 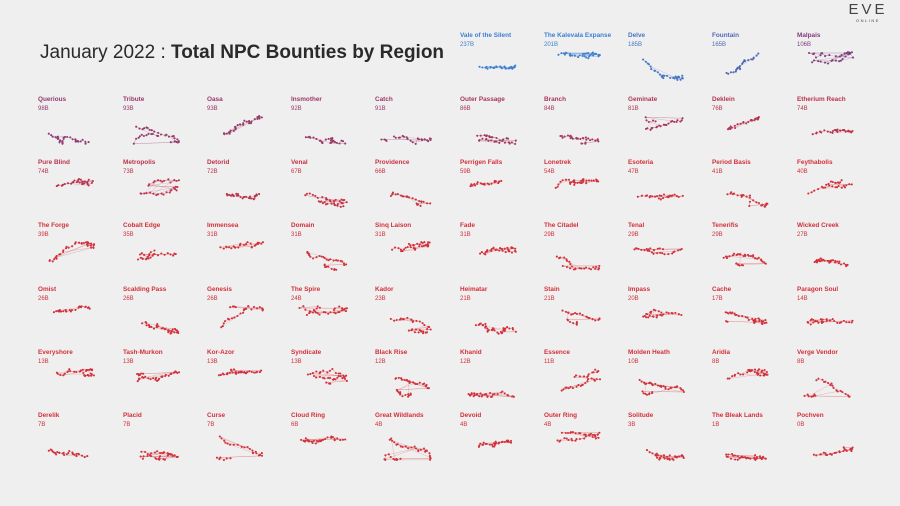 What do you see at coordinates (633, 235) in the screenshot?
I see `region-value: 29B` at bounding box center [633, 235].